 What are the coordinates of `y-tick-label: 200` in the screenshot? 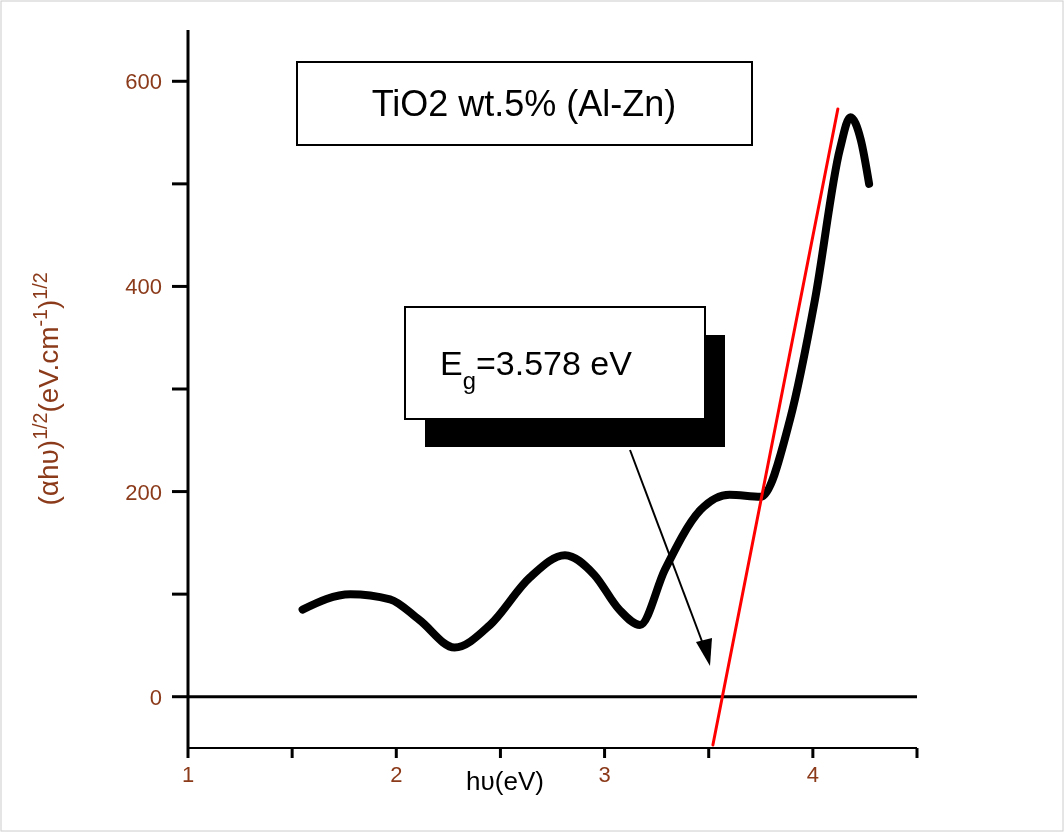 It's located at (143, 492).